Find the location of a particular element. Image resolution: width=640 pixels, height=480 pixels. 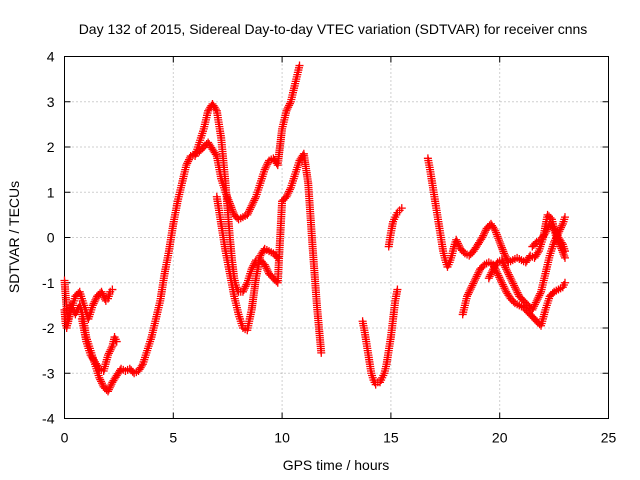

y-tick-label: 1 is located at coordinates (51, 192).